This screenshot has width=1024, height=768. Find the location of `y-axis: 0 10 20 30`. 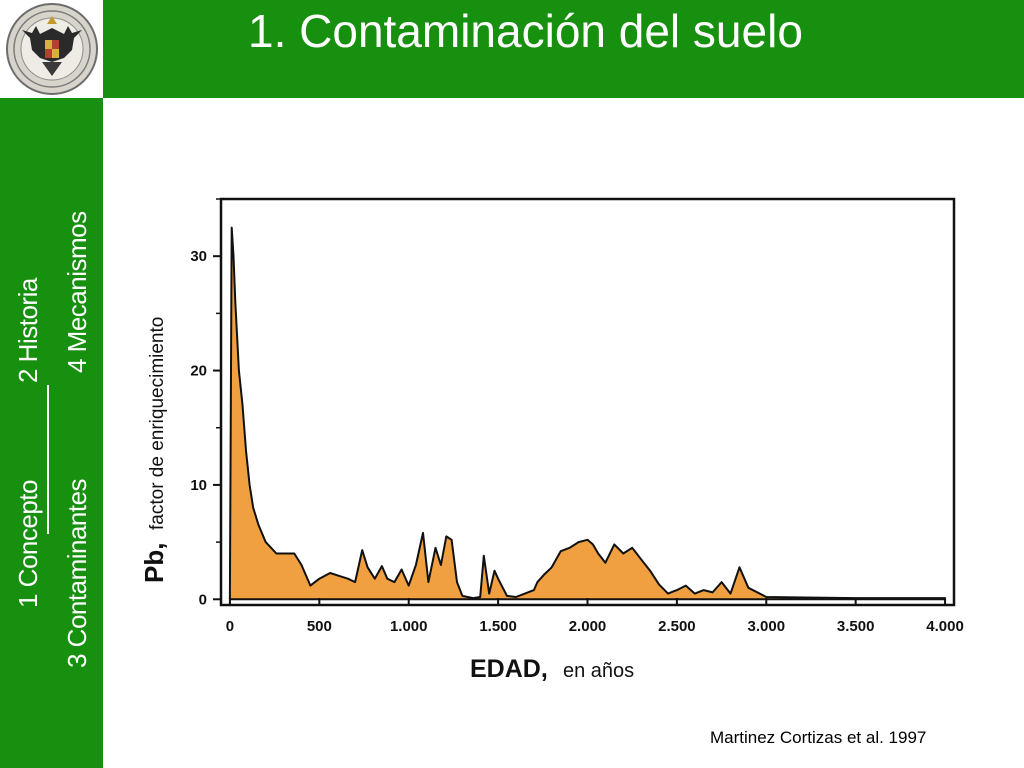

y-axis: 0 10 20 30 is located at coordinates (205, 403).